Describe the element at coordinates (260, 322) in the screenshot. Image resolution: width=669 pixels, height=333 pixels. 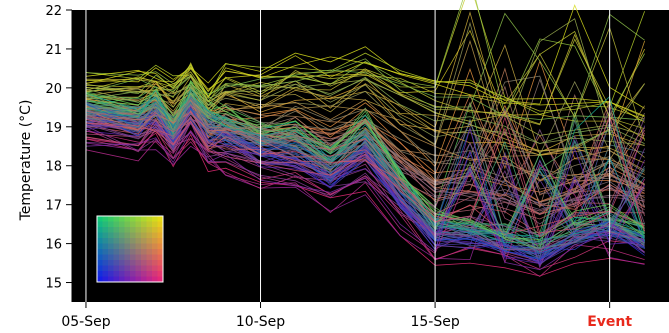
I see `x-tick-label: 10-Sep` at that location.